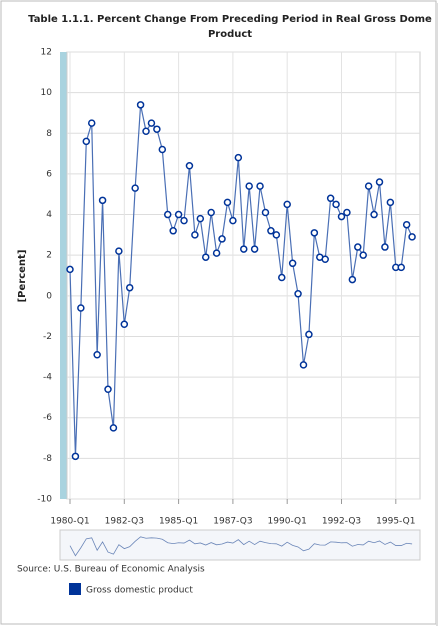  Describe the element at coordinates (230, 34) in the screenshot. I see `chart-title: Product` at that location.